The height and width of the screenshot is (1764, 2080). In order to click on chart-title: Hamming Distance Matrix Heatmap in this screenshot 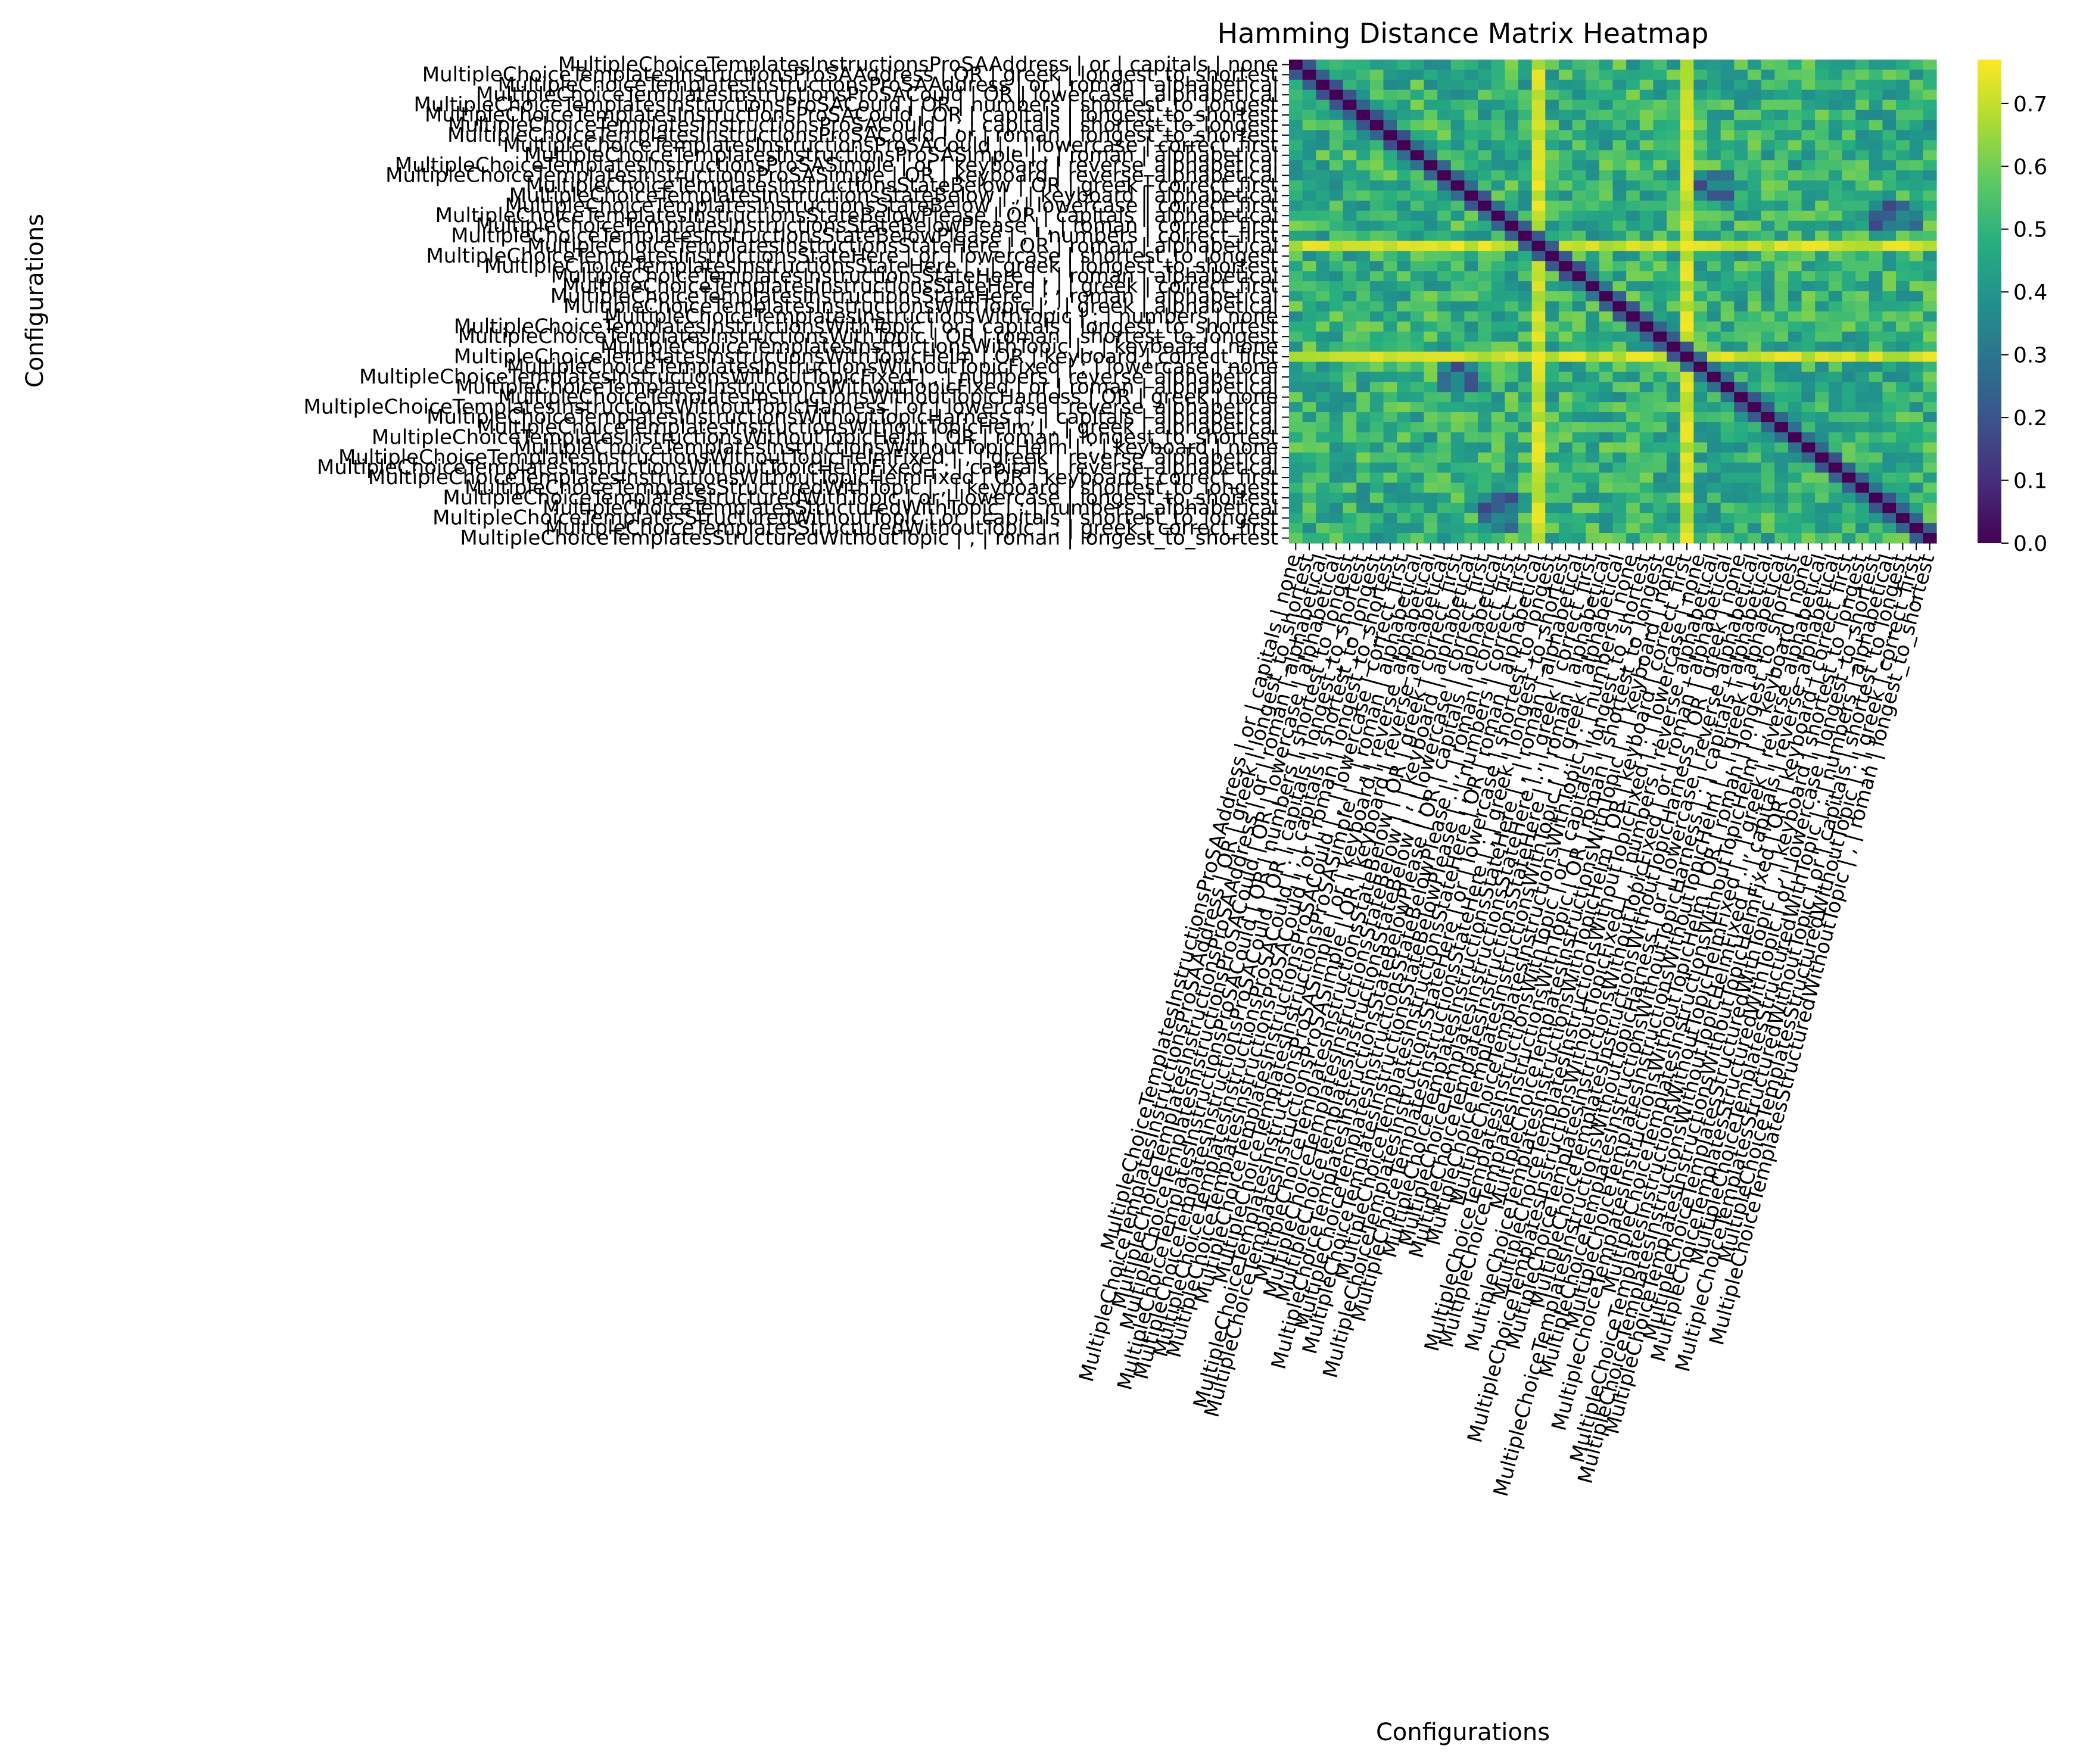, I will do `click(1463, 33)`.